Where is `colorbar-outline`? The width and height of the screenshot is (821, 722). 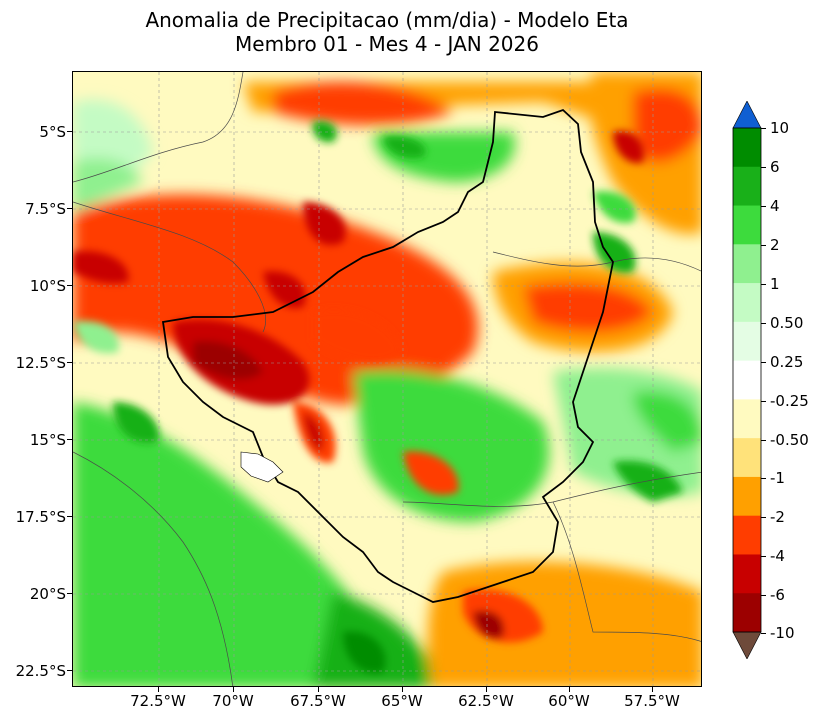
colorbar-outline is located at coordinates (747, 380).